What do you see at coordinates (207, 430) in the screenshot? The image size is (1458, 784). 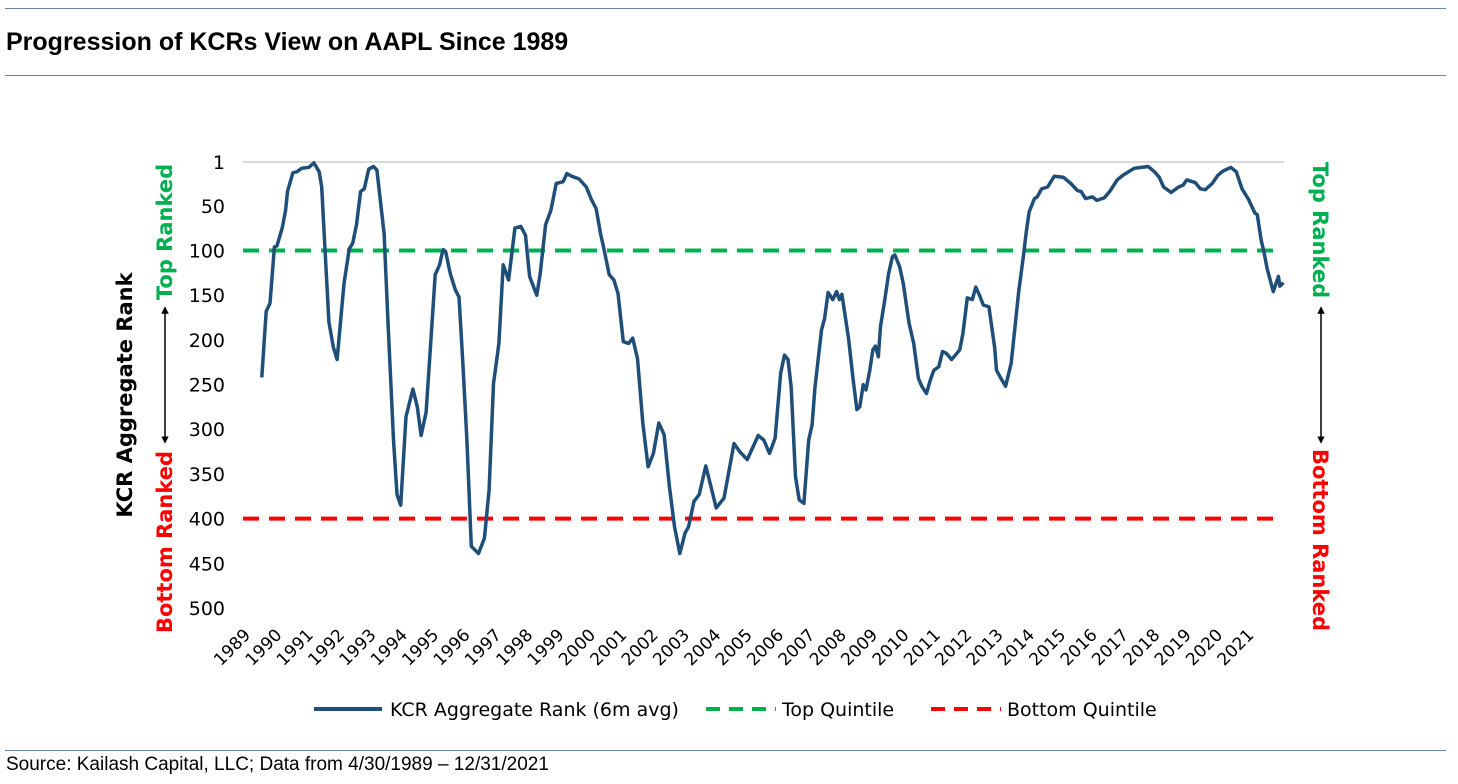 I see `y-tick-label: 300` at bounding box center [207, 430].